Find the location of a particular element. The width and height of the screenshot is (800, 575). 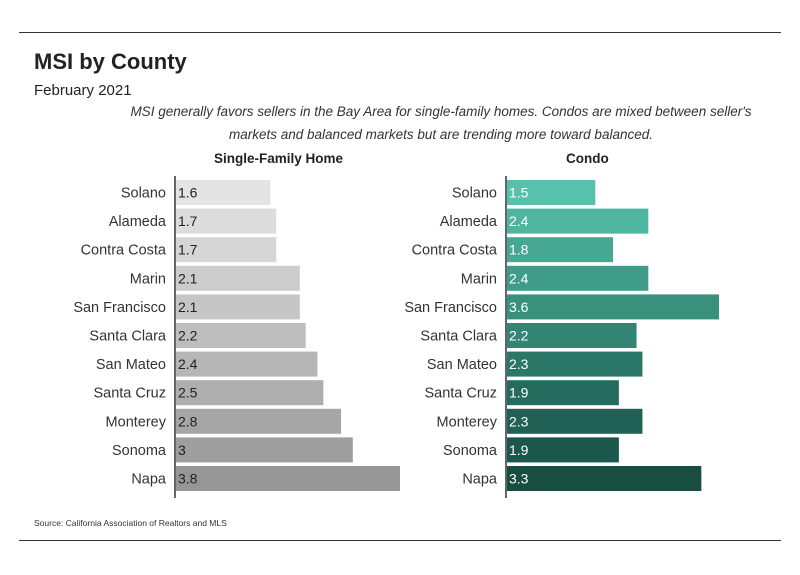

sfh-bar-santa-clara is located at coordinates (241, 335).